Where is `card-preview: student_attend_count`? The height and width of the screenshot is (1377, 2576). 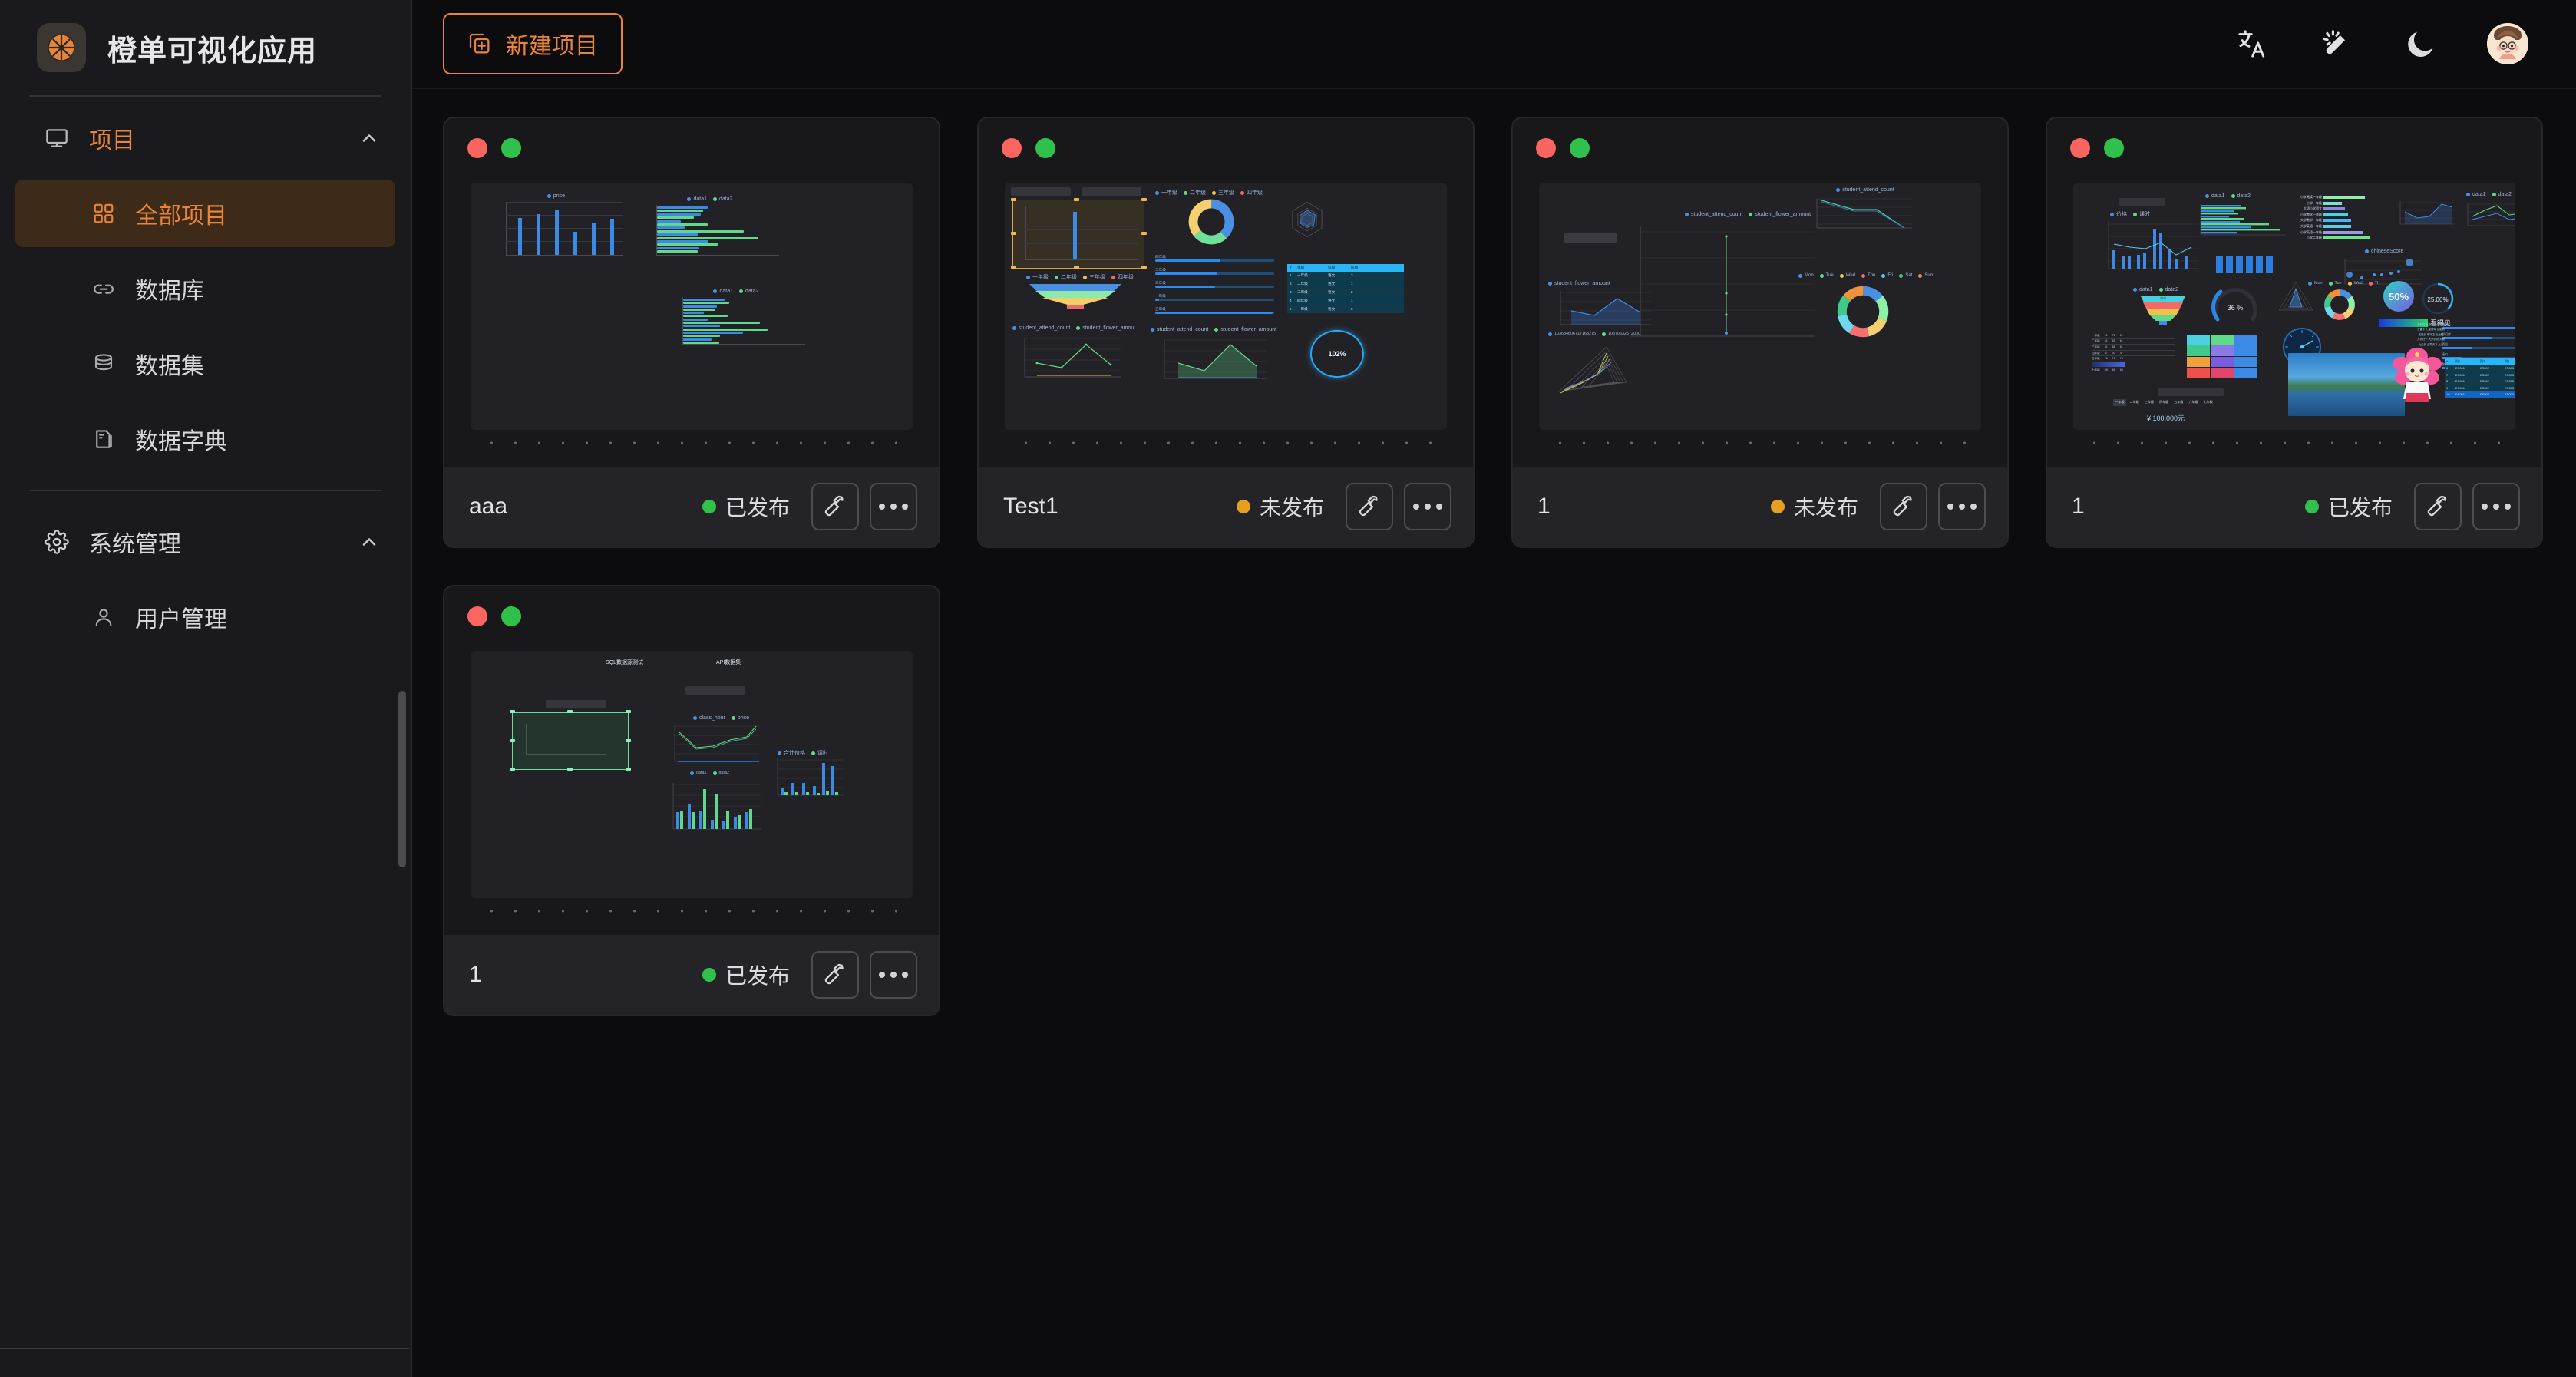
card-preview: student_attend_count is located at coordinates (1760, 292).